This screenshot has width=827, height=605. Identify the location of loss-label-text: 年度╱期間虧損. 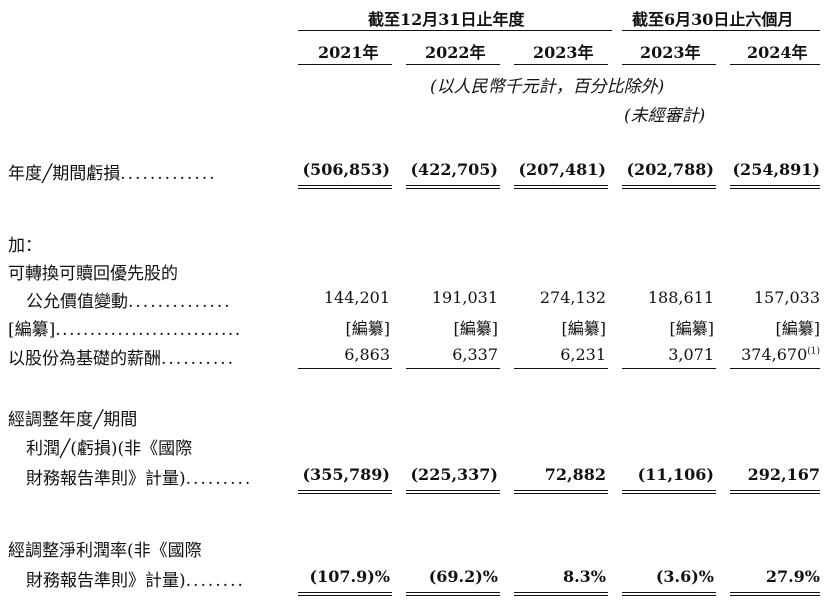
(64, 174).